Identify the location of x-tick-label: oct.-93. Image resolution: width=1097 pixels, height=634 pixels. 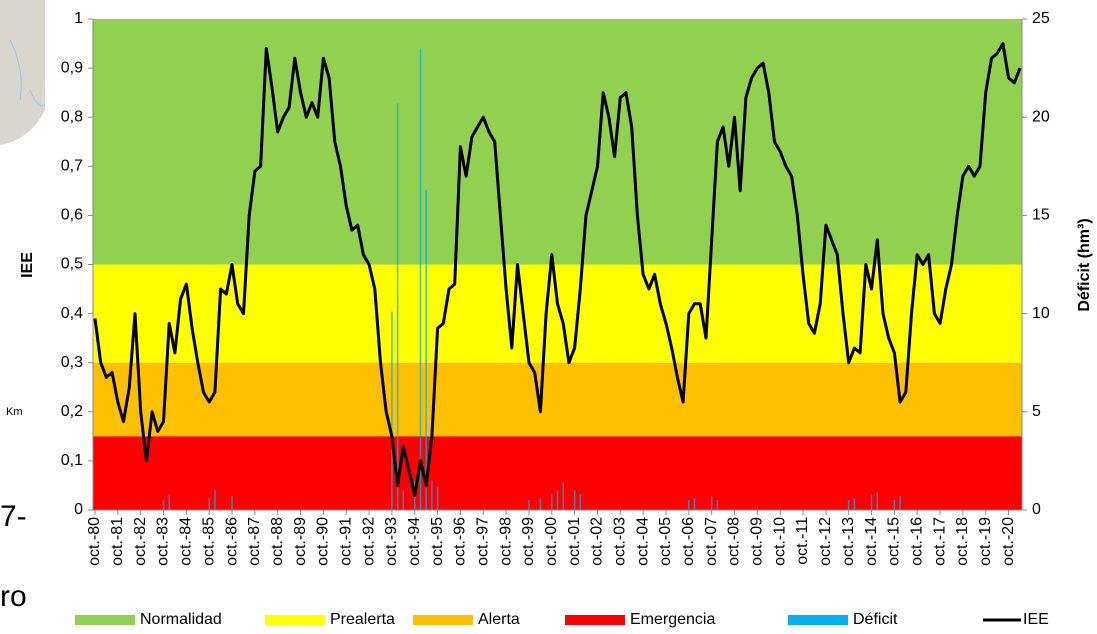
(391, 541).